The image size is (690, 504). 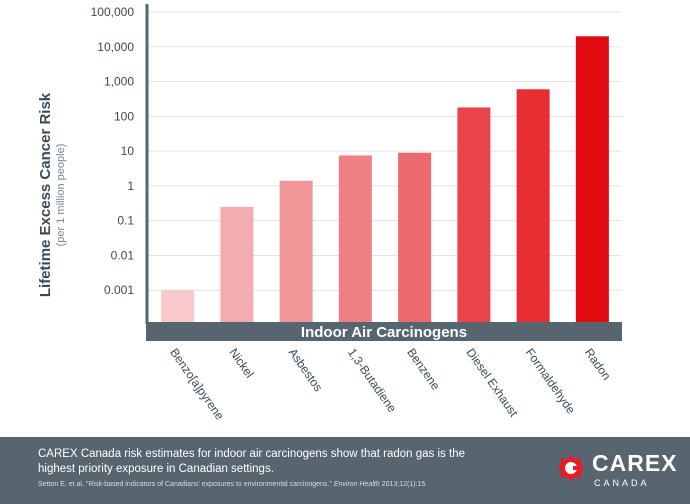 What do you see at coordinates (178, 307) in the screenshot?
I see `bar-benzo-a-pyrene` at bounding box center [178, 307].